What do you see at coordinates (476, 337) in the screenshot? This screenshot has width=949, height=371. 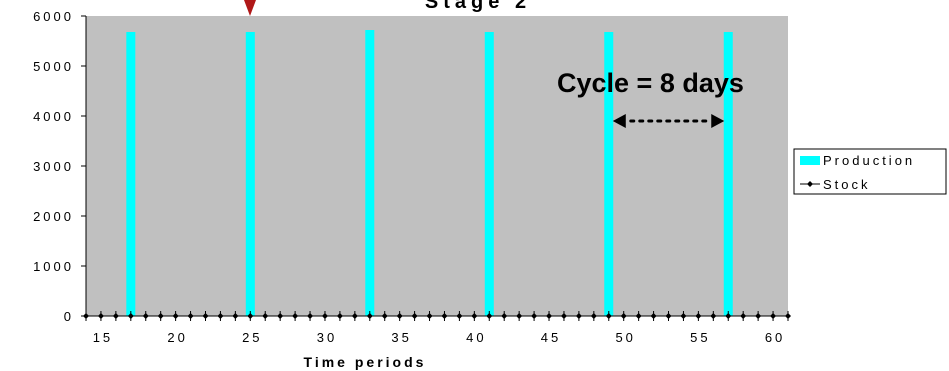 I see `x-tick-label: 40` at bounding box center [476, 337].